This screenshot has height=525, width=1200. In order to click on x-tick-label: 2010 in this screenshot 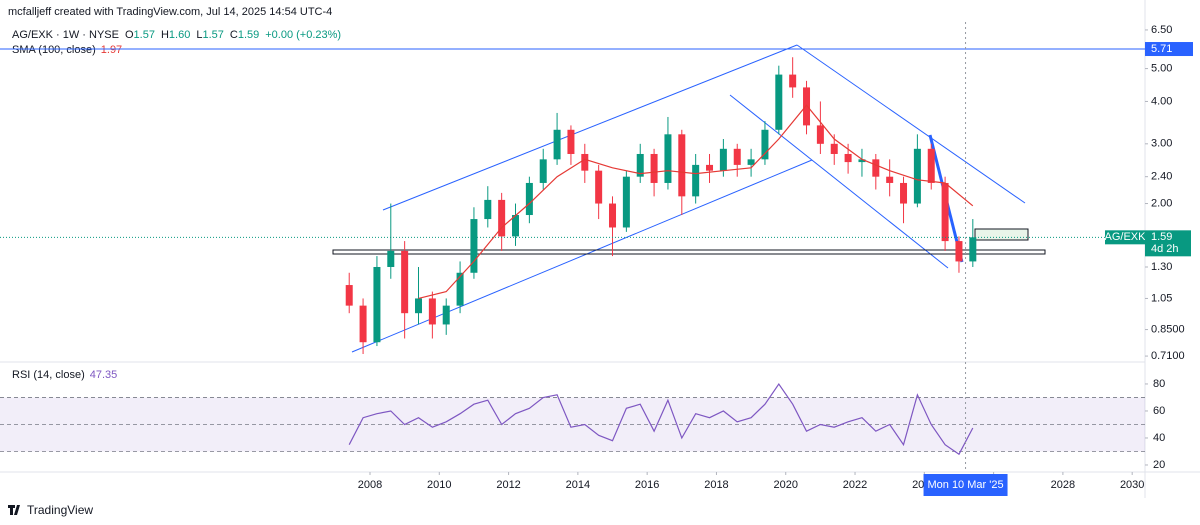, I will do `click(439, 485)`.